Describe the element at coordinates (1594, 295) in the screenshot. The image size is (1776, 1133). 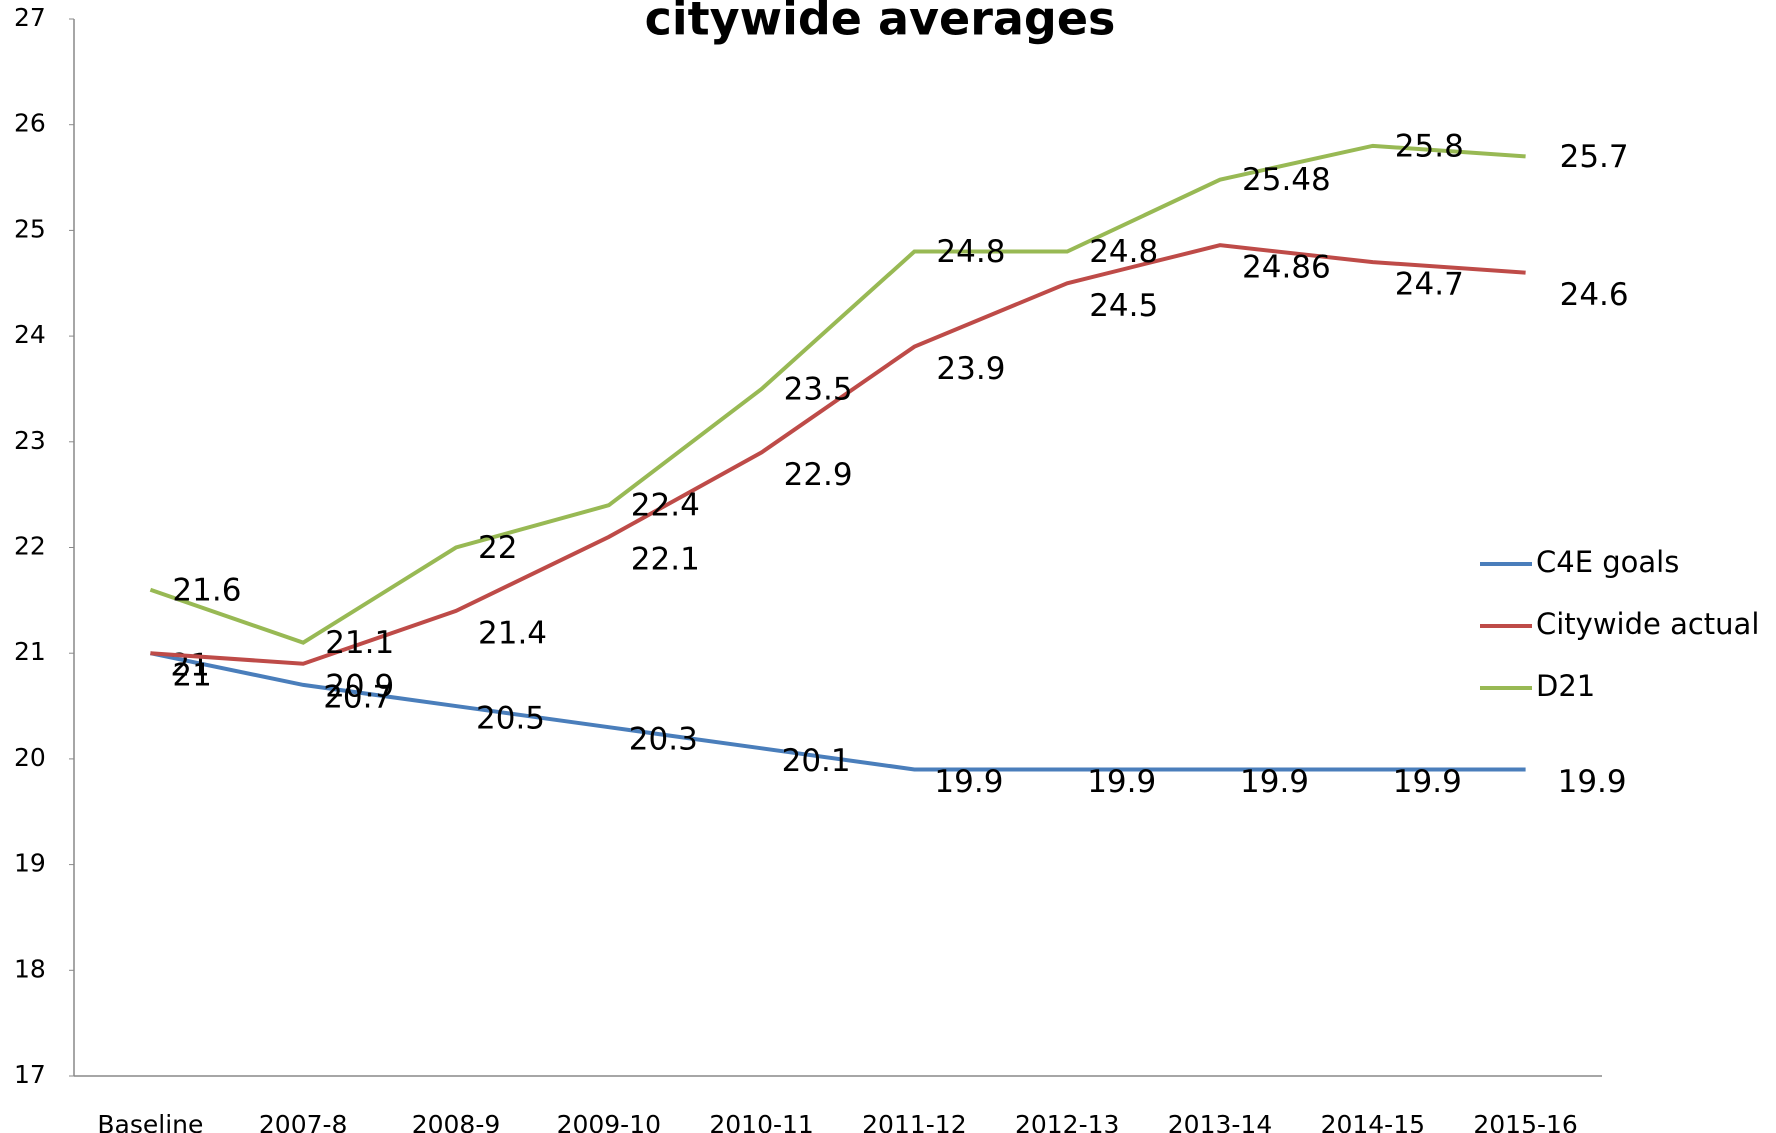
I see `data-label: 24.6` at that location.